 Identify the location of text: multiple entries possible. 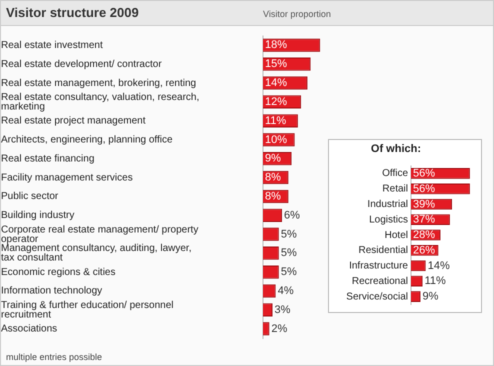
(54, 357).